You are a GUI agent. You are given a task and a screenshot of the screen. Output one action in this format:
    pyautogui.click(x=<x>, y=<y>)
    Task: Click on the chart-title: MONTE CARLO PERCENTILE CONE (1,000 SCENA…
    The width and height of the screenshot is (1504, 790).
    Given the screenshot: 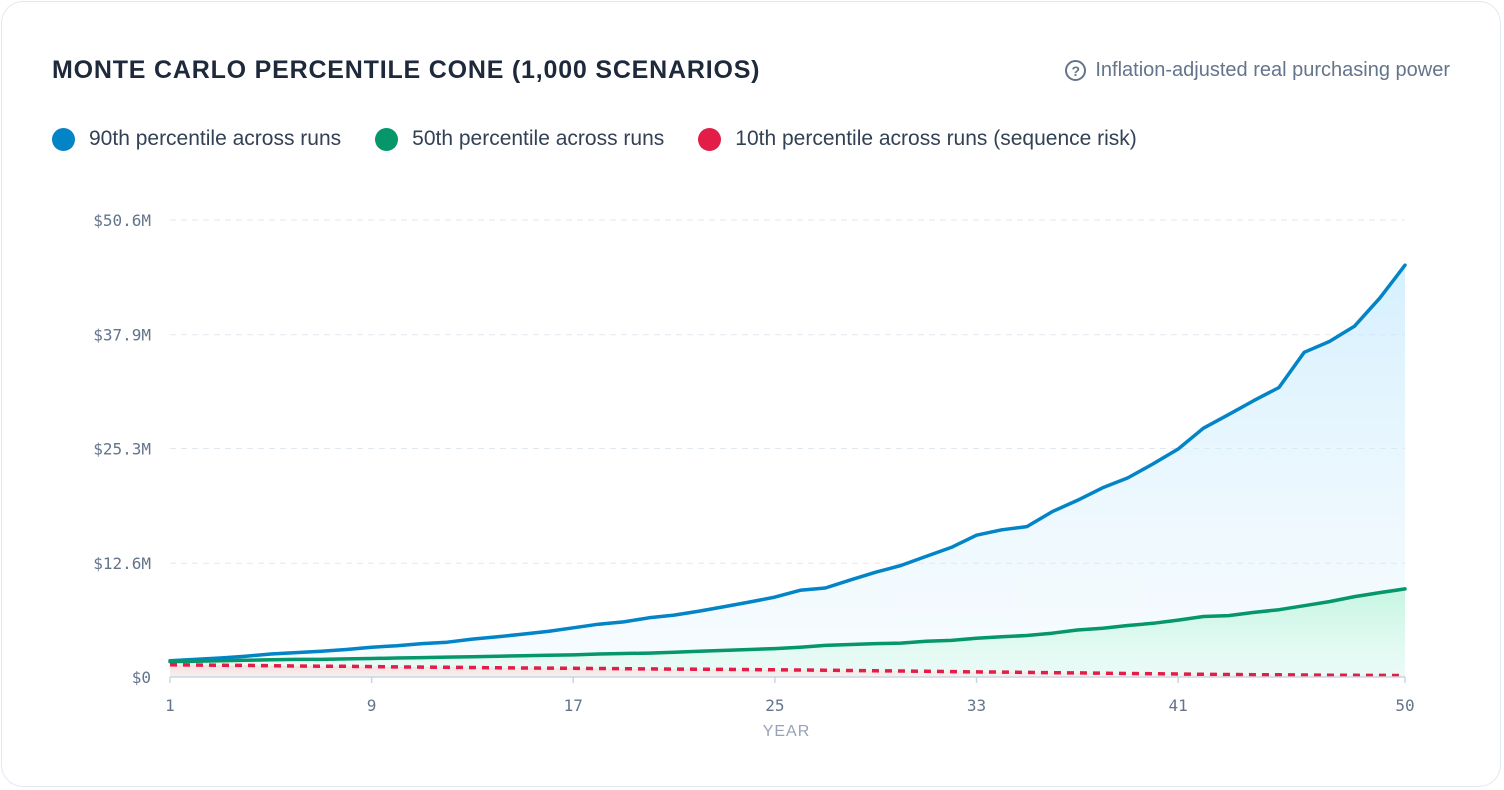 What is the action you would take?
    pyautogui.click(x=406, y=70)
    